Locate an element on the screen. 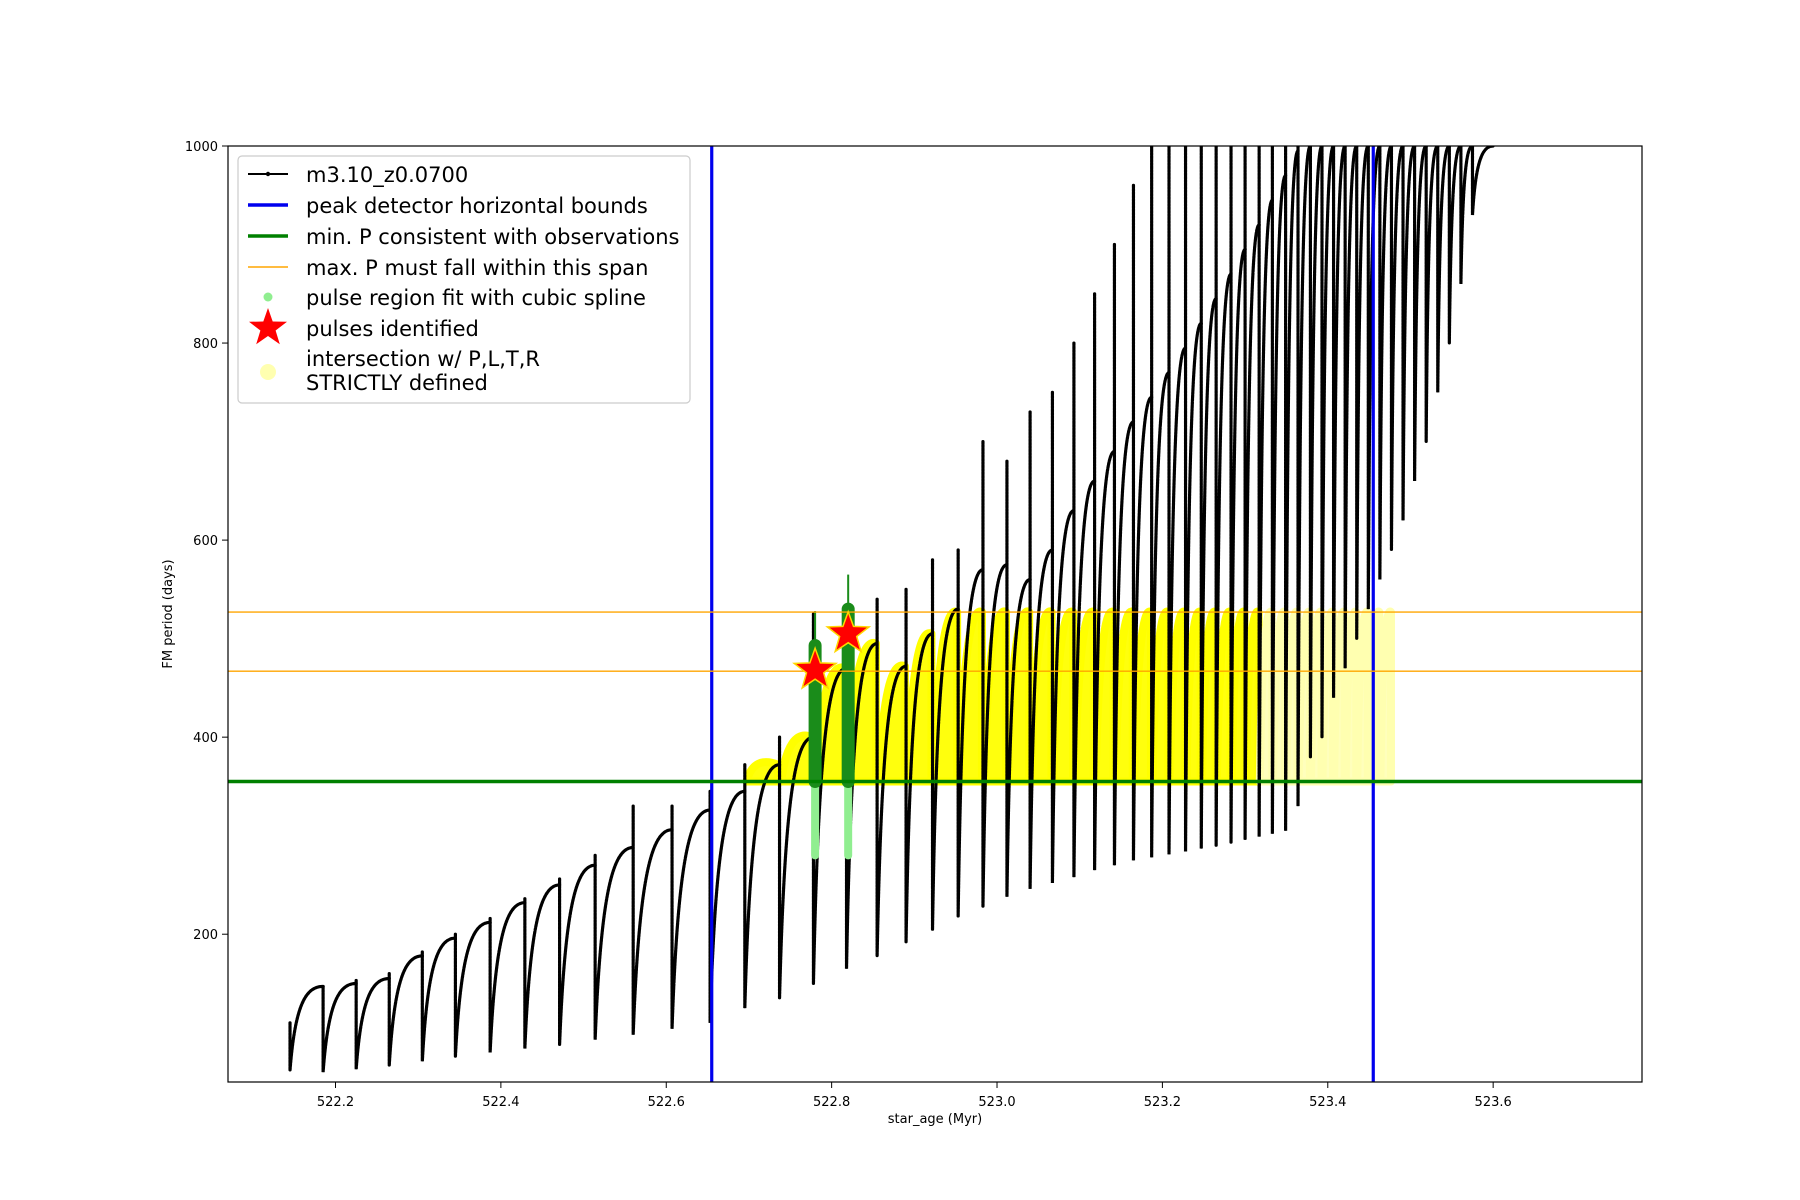  y-tick-label-0: 200 is located at coordinates (205, 935).